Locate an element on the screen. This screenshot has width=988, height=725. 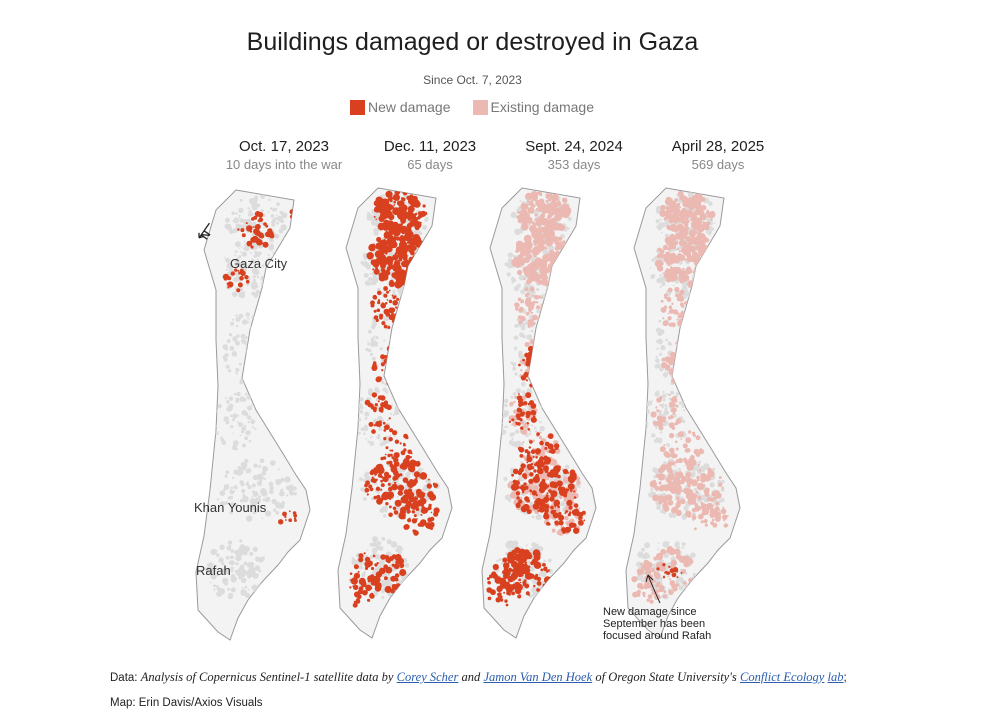
panel-header-3: Sept. 24, 2024 353 days is located at coordinates (574, 155).